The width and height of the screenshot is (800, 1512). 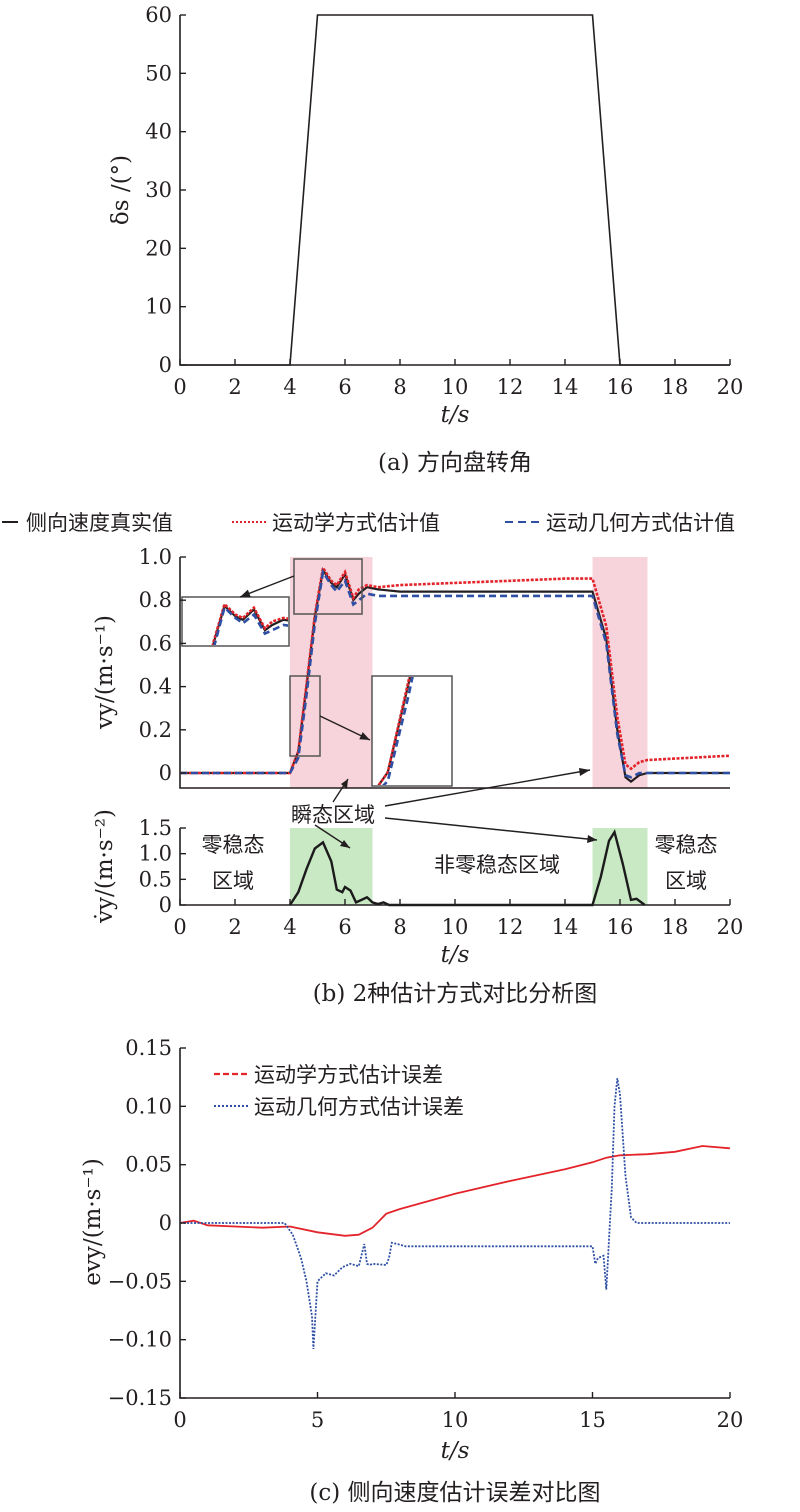 What do you see at coordinates (686, 845) in the screenshot?
I see `annotation-zero-steady-right-1: 零稳态` at bounding box center [686, 845].